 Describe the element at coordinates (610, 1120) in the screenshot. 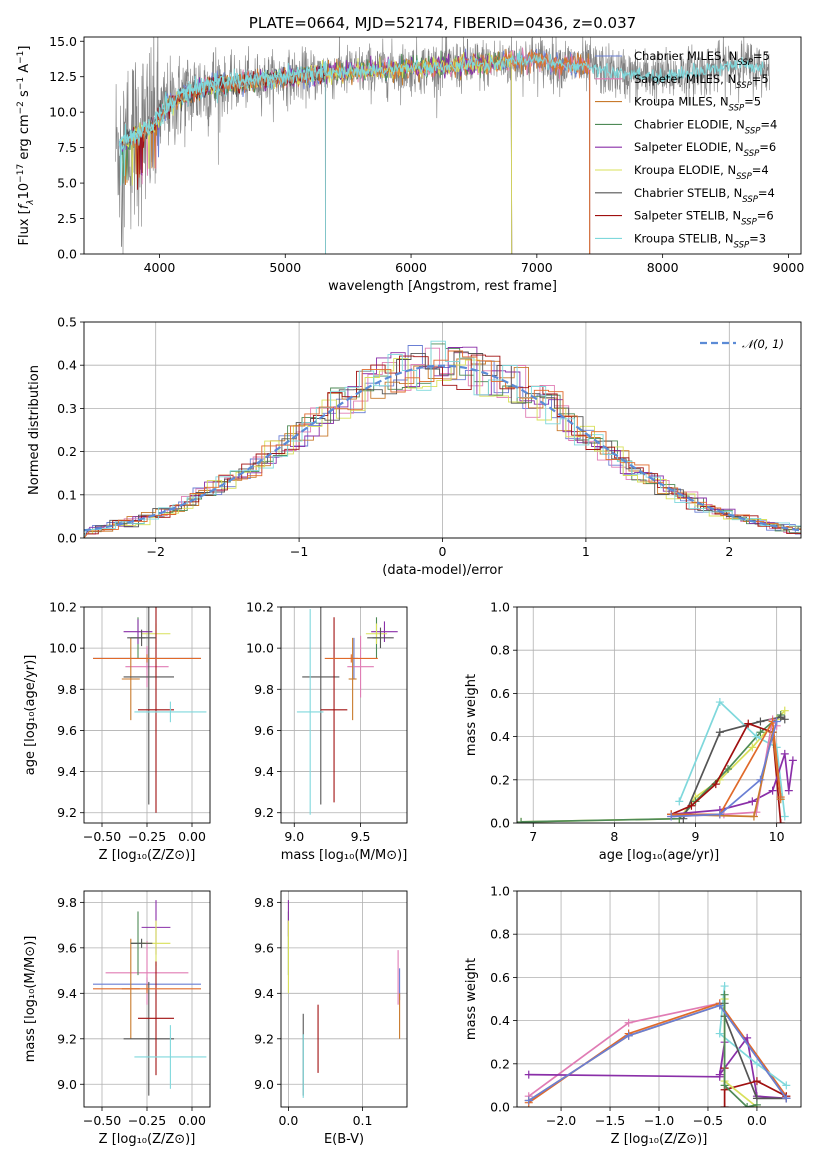

I see `x-tick-label: −1.5` at that location.